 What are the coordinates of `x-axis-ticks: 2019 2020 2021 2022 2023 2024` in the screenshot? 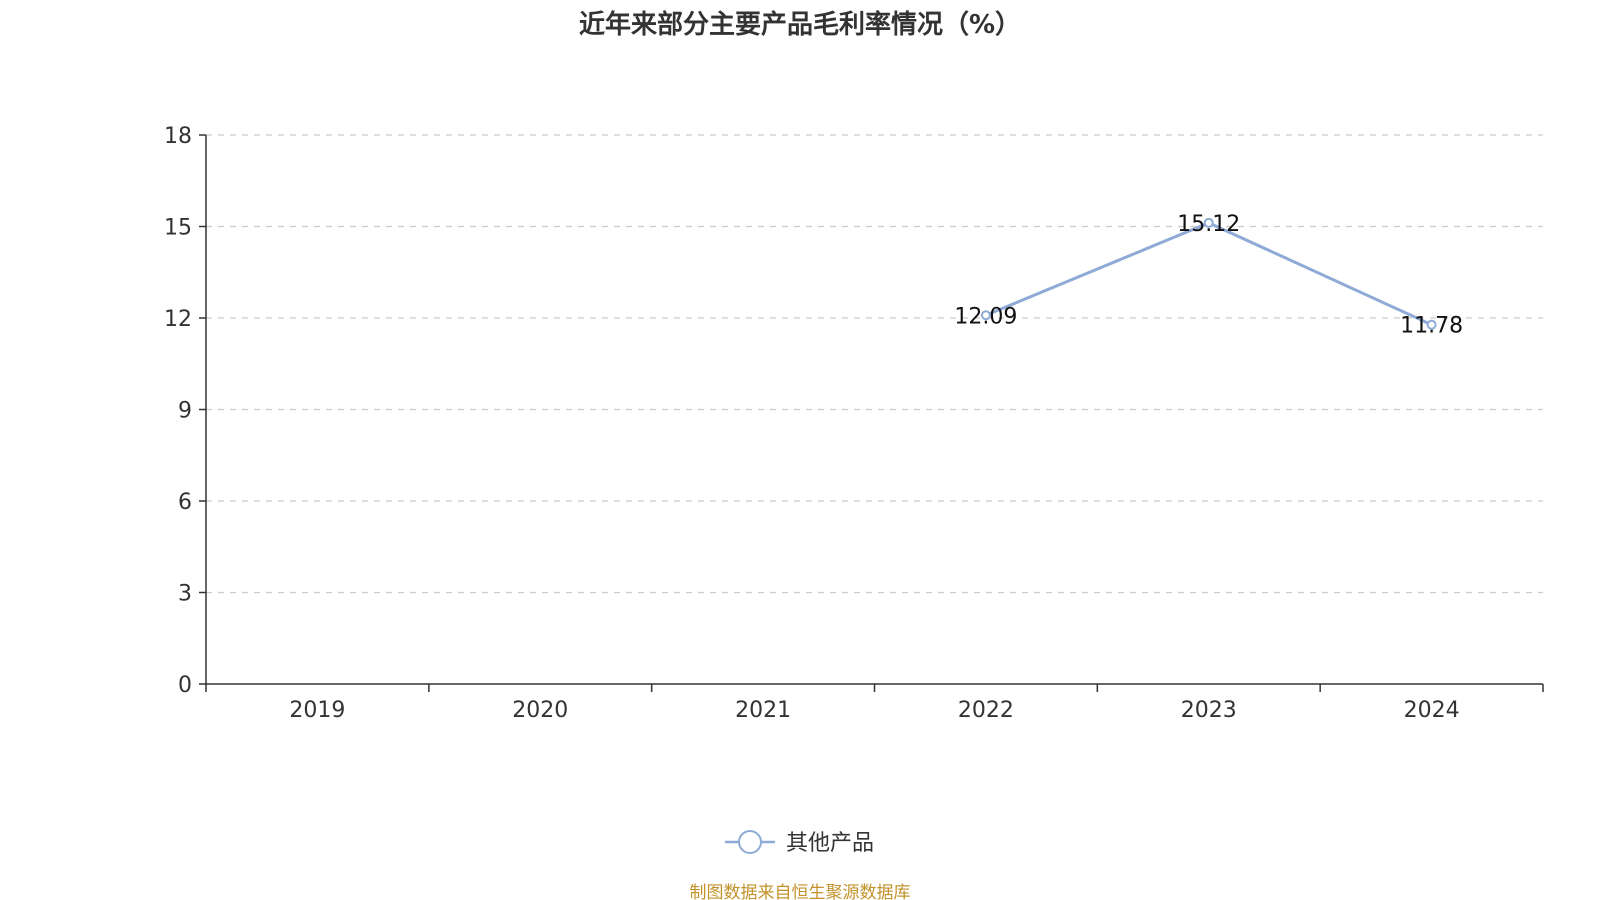 It's located at (874, 703).